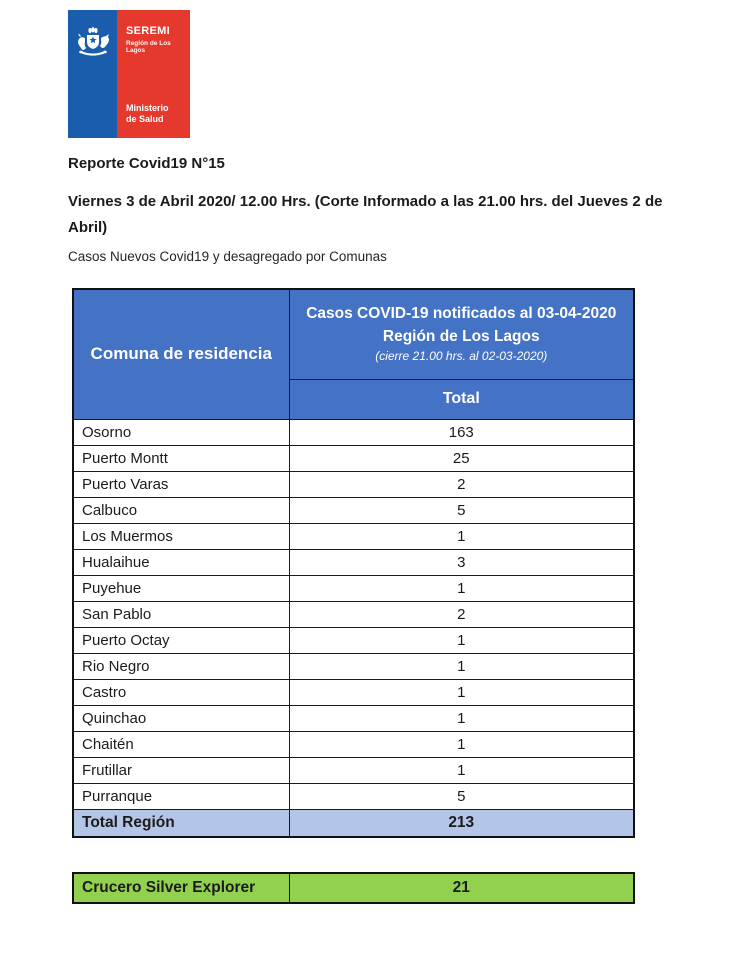 Image resolution: width=750 pixels, height=953 pixels. I want to click on comuna-cell: Calbuco, so click(181, 510).